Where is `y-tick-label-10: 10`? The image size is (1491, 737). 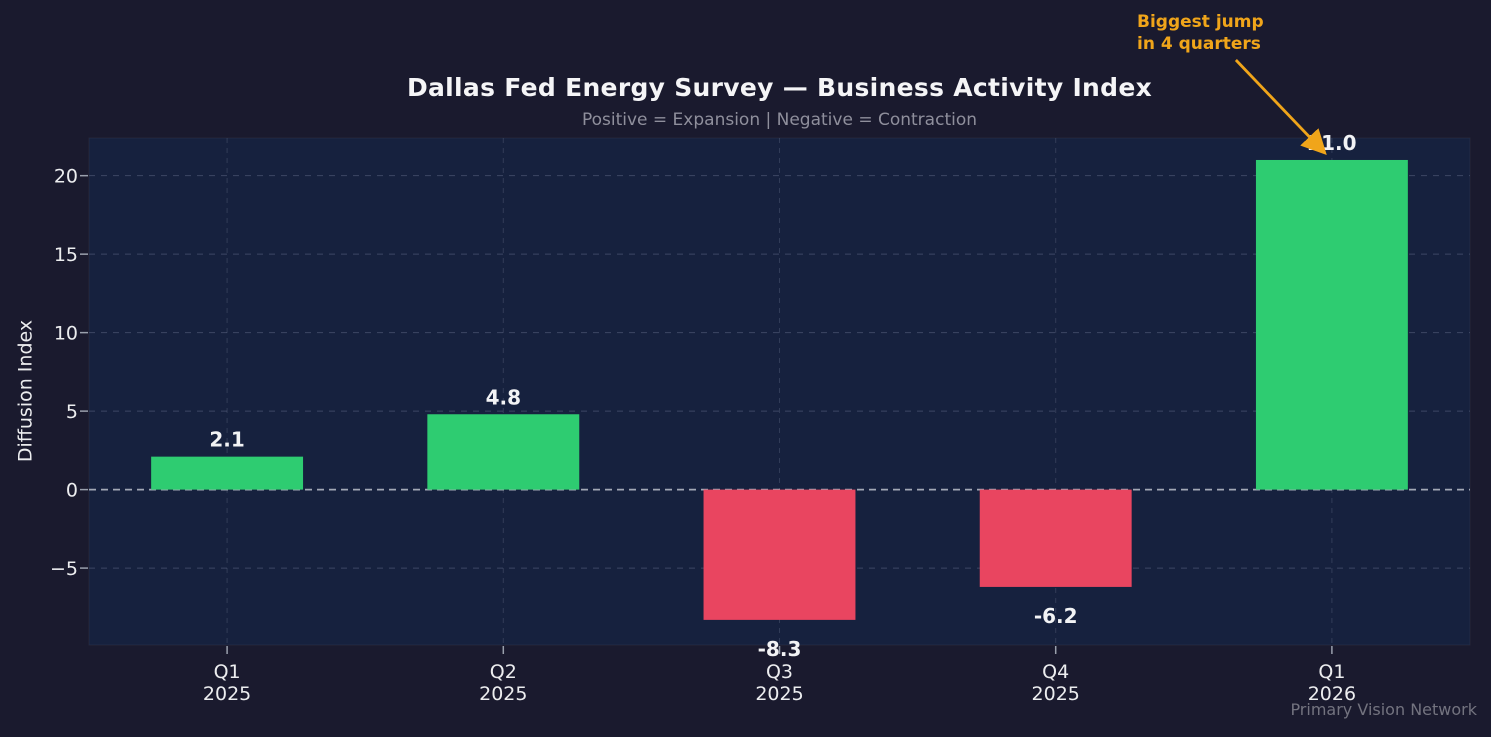 y-tick-label-10: 10 is located at coordinates (66, 334).